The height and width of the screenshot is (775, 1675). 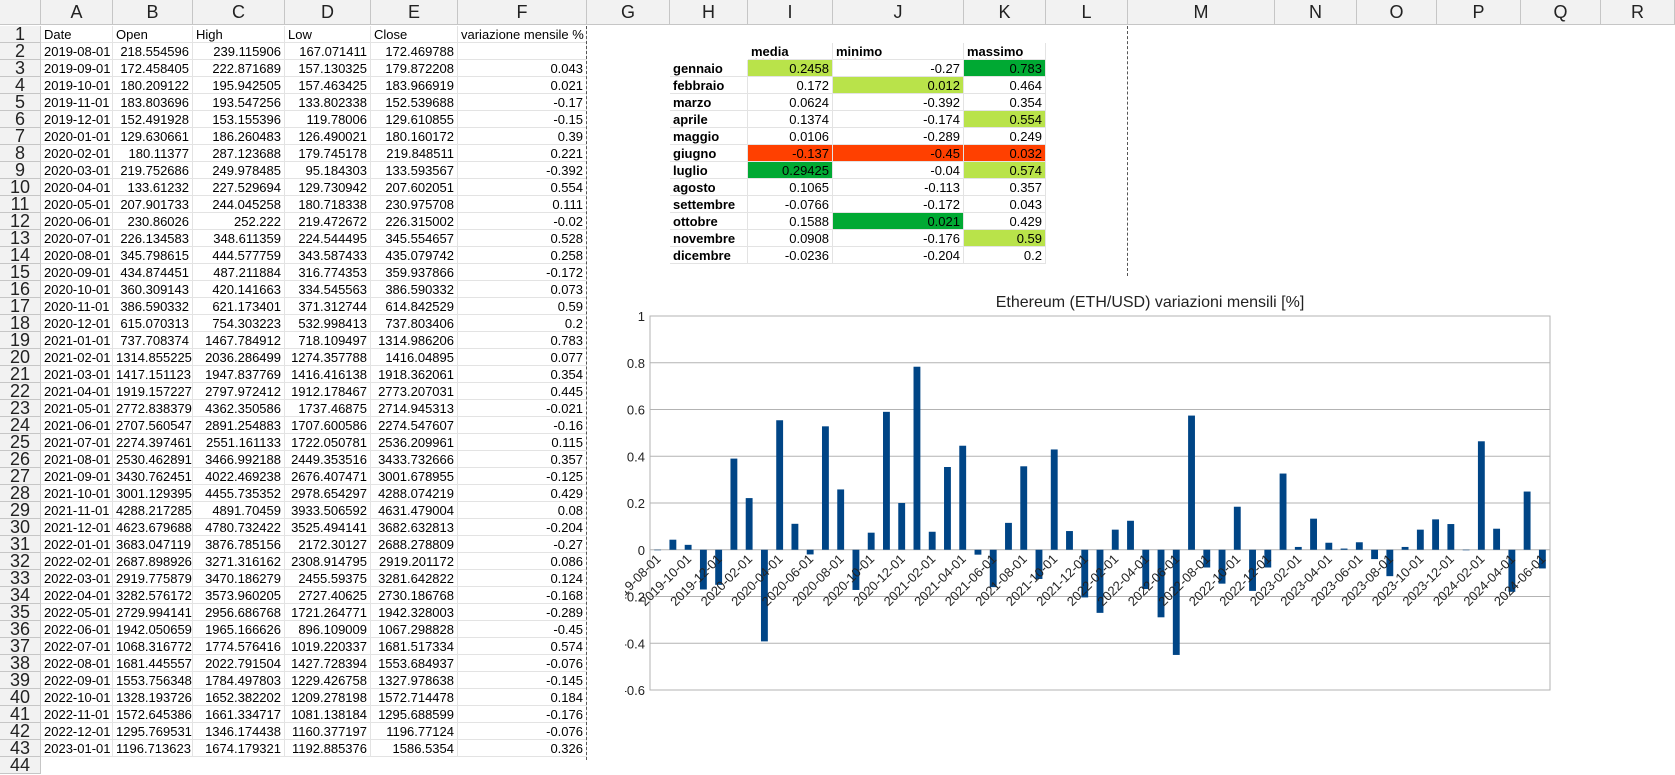 I want to click on stats-minimo-cell: -0.172, so click(x=898, y=204).